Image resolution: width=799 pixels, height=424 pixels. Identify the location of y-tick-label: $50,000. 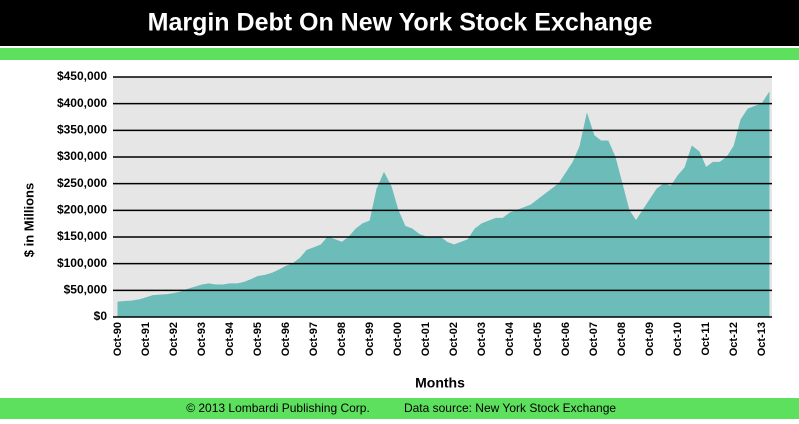
(86, 290).